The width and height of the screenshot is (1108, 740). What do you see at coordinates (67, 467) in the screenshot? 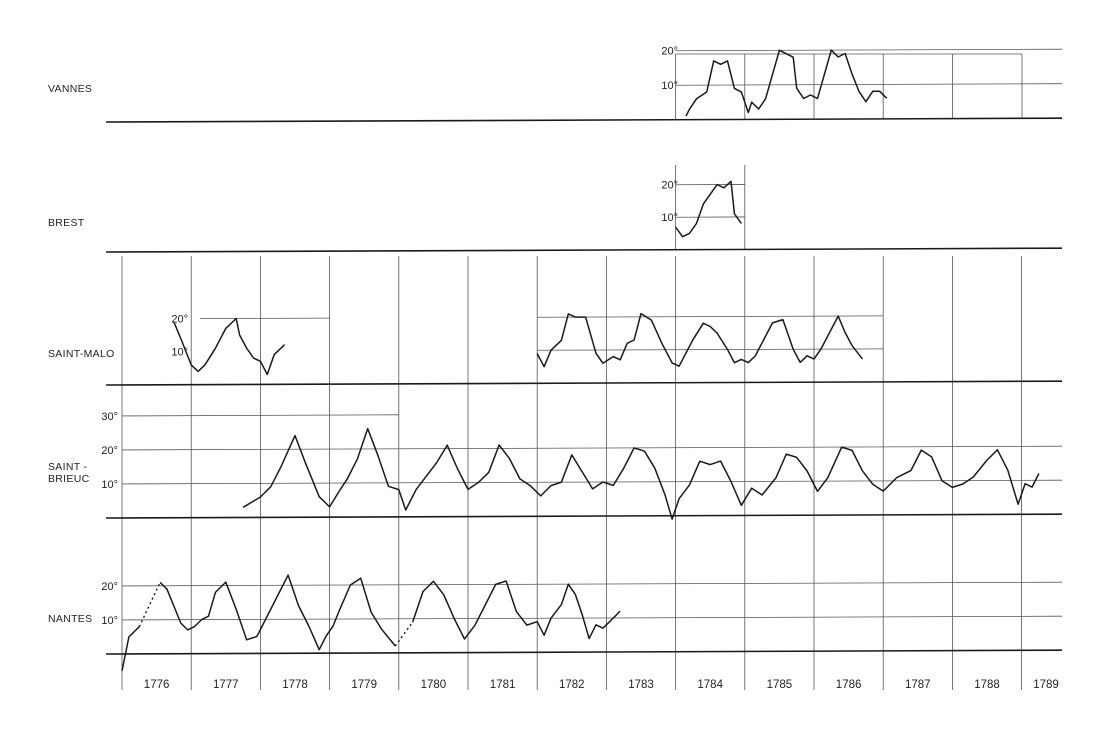
I see `station-label: SAINT -` at bounding box center [67, 467].